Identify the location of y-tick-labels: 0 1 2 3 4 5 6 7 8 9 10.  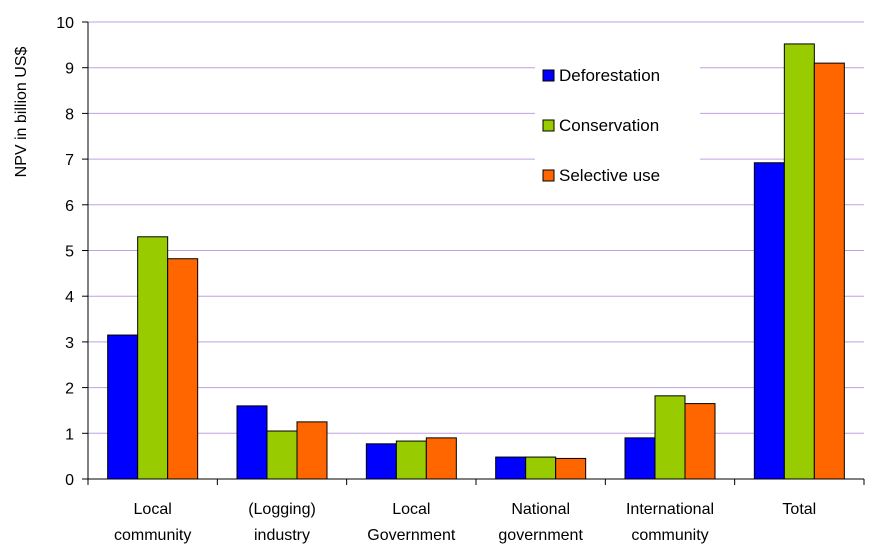
(65, 252).